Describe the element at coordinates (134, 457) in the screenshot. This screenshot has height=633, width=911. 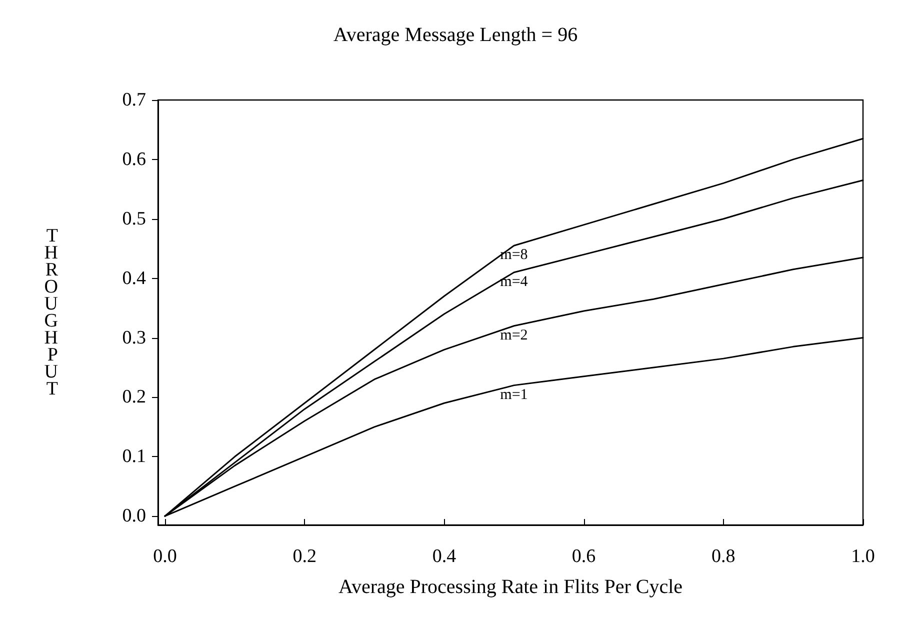
I see `y-tick-label: 0.1` at that location.